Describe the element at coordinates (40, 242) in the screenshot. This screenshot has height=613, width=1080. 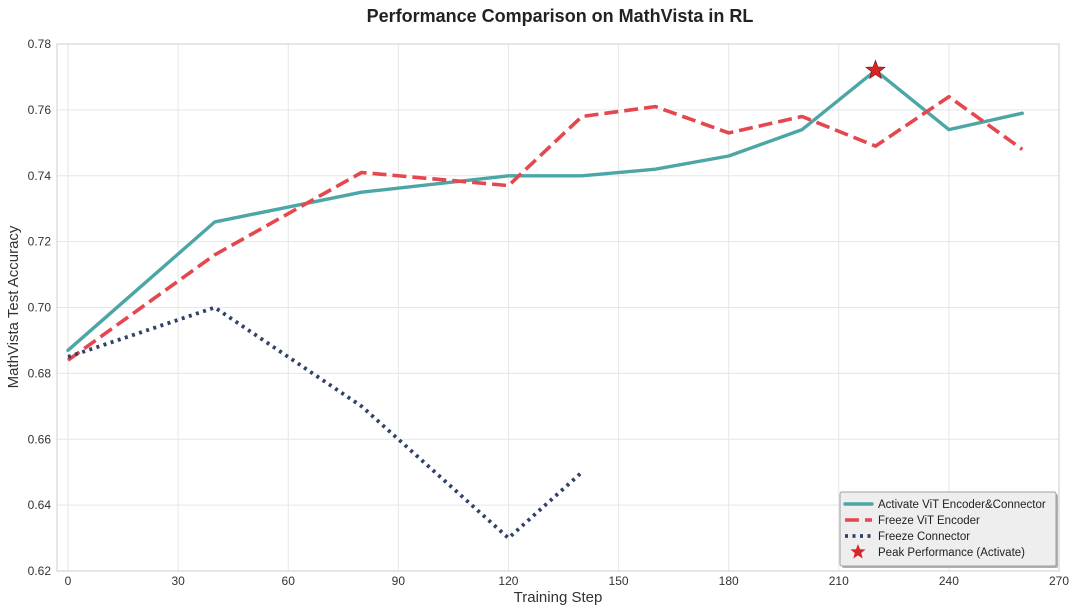
I see `y-tick-label: 0.72` at that location.